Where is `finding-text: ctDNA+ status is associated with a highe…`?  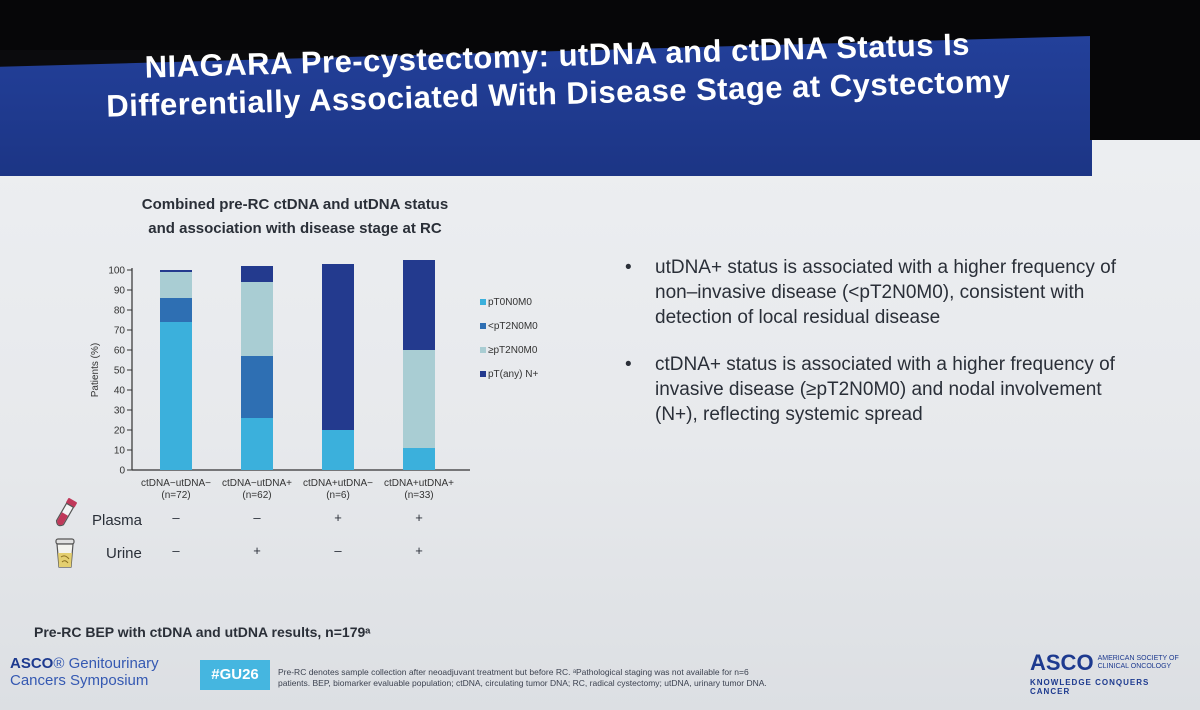
finding-text: ctDNA+ status is associated with a highe… is located at coordinates (885, 389).